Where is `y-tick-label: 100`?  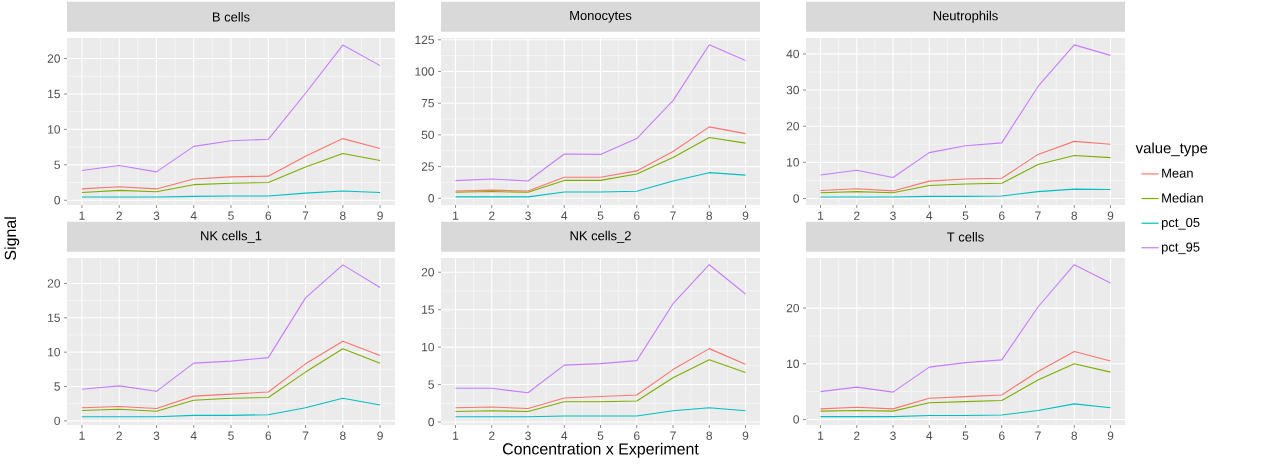 y-tick-label: 100 is located at coordinates (425, 71).